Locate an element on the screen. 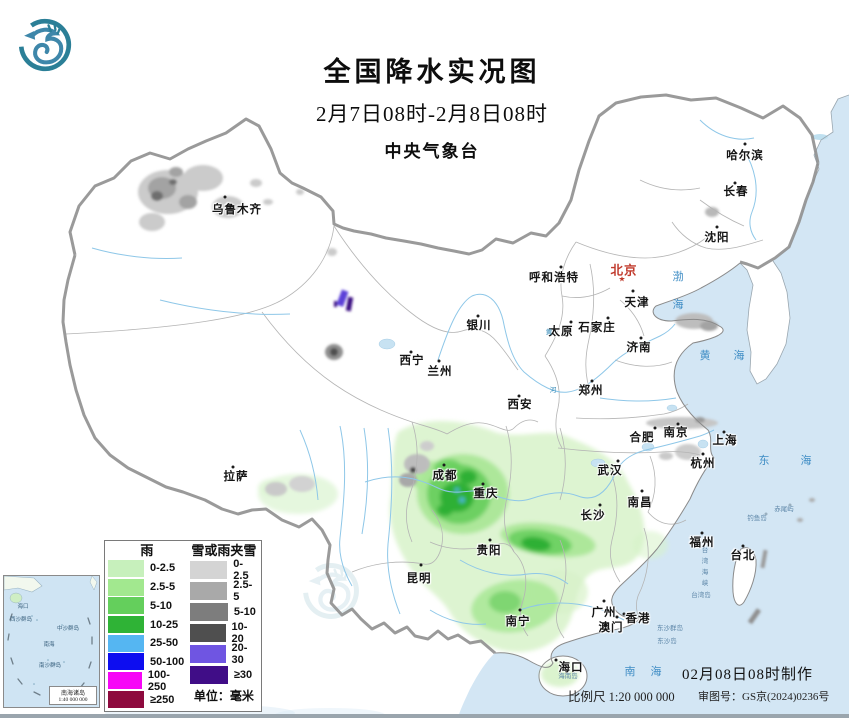 The width and height of the screenshot is (849, 718). legend-row: 10-25 is located at coordinates (147, 624).